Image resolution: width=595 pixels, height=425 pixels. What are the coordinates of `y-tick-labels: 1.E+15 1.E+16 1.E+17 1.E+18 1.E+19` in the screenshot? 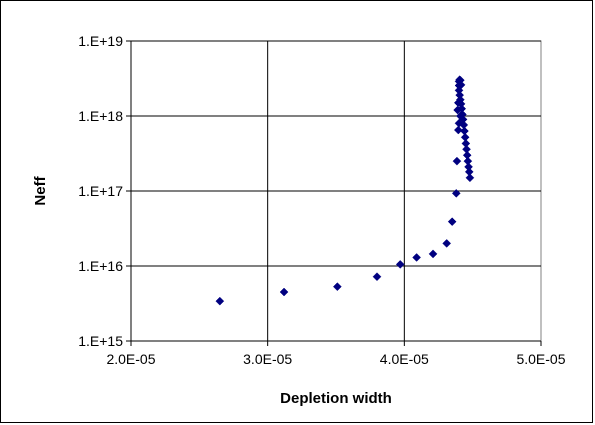 It's located at (100, 191).